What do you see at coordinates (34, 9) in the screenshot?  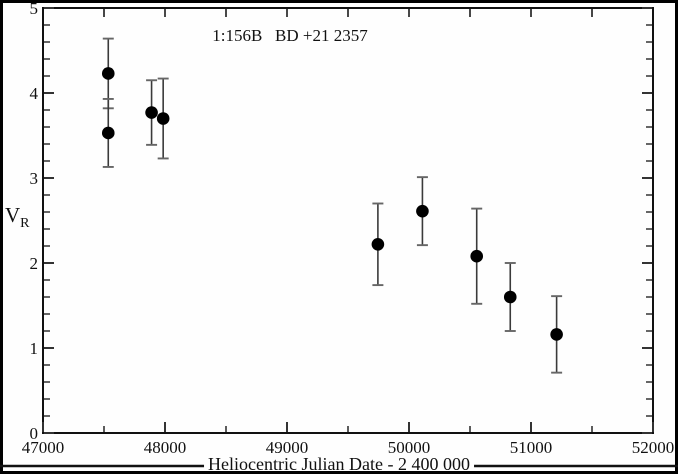 I see `y-axis-tick-label: 5` at bounding box center [34, 9].